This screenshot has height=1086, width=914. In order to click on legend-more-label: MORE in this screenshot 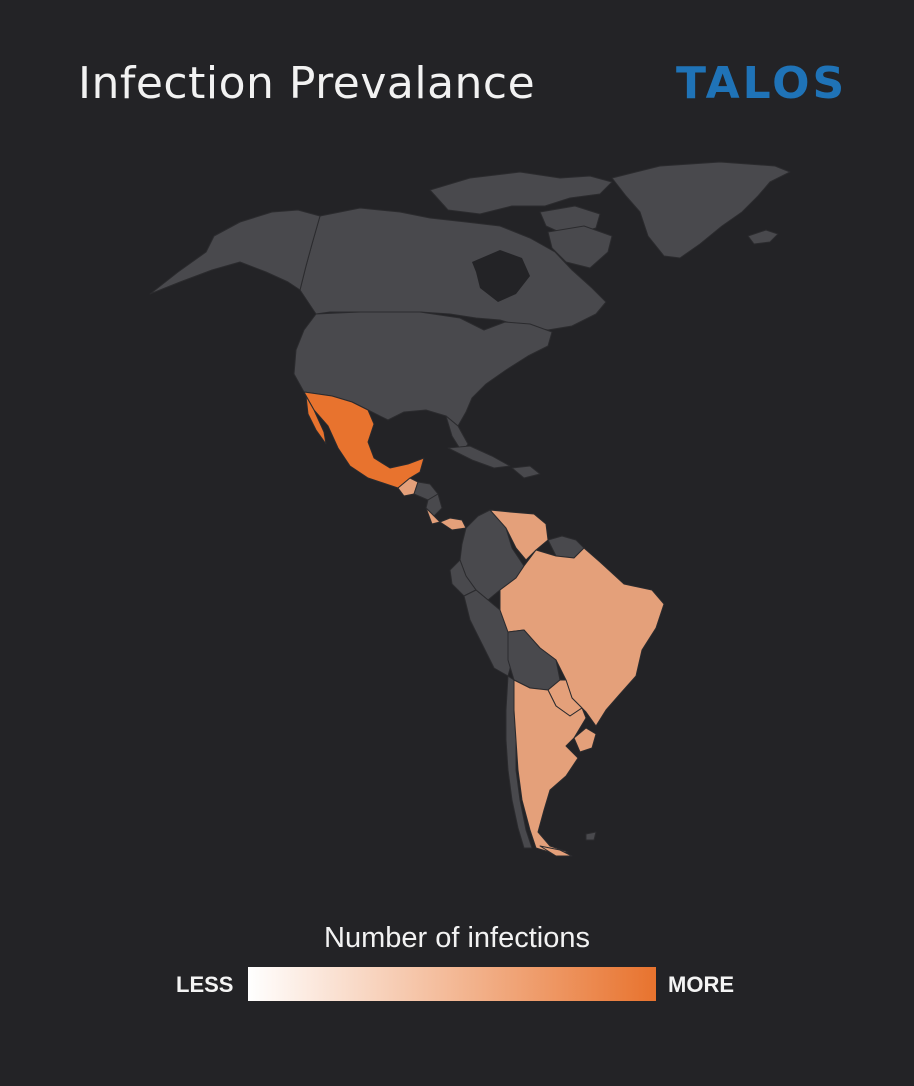, I will do `click(701, 984)`.